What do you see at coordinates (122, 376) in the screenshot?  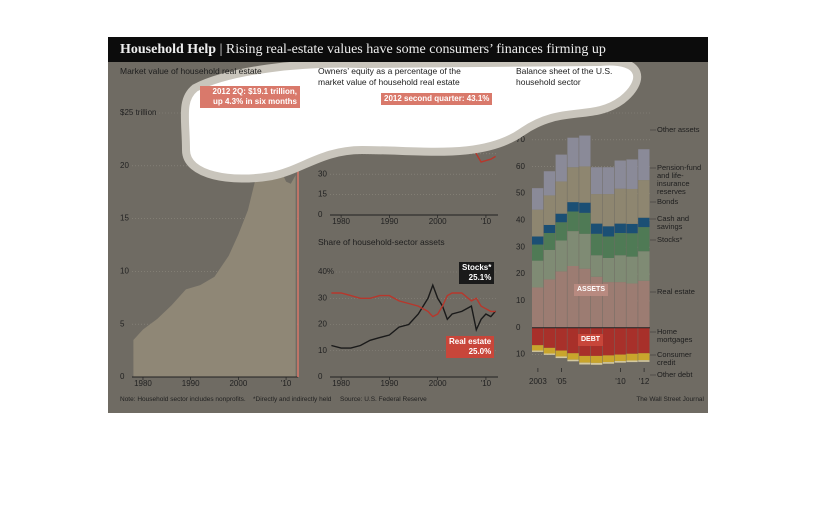 I see `y-tick-label: 0` at bounding box center [122, 376].